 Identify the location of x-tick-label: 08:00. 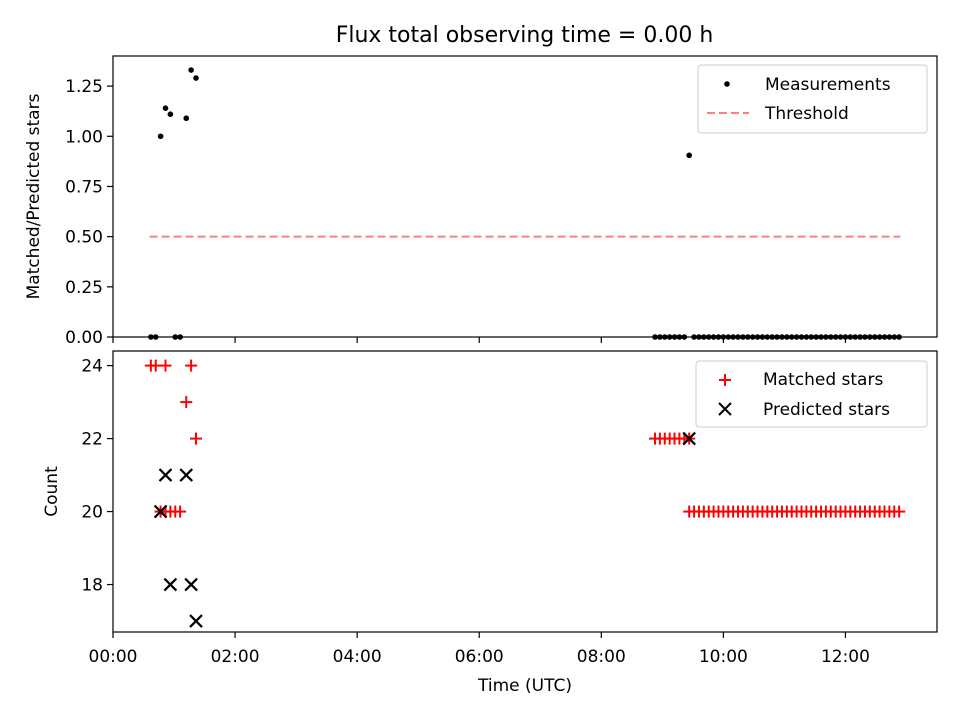
(601, 657).